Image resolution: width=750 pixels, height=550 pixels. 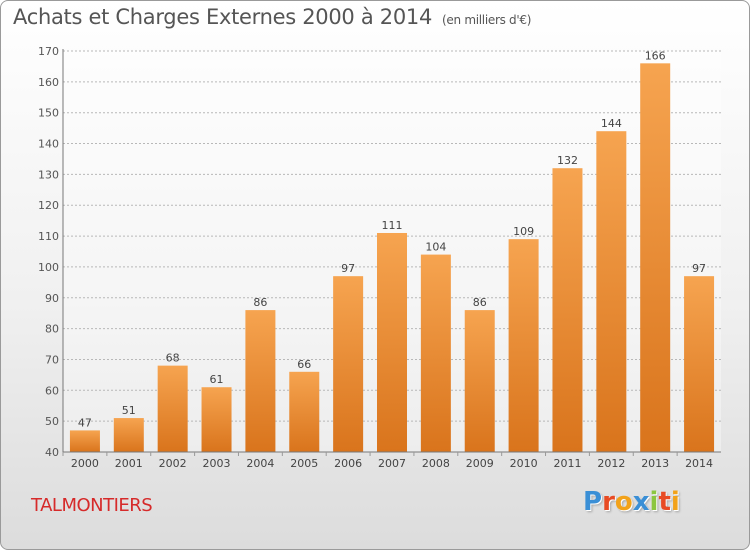 What do you see at coordinates (623, 502) in the screenshot?
I see `logo-letter: o` at bounding box center [623, 502].